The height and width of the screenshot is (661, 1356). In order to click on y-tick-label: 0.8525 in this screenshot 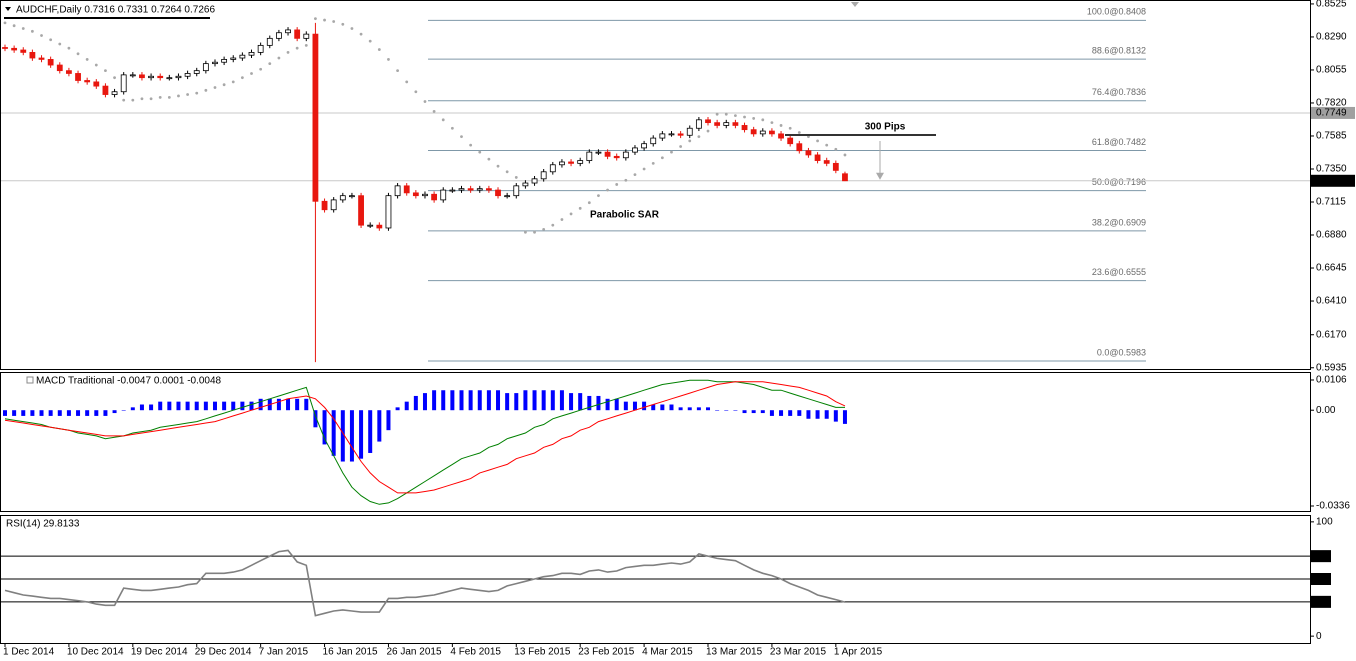, I will do `click(1331, 5)`.